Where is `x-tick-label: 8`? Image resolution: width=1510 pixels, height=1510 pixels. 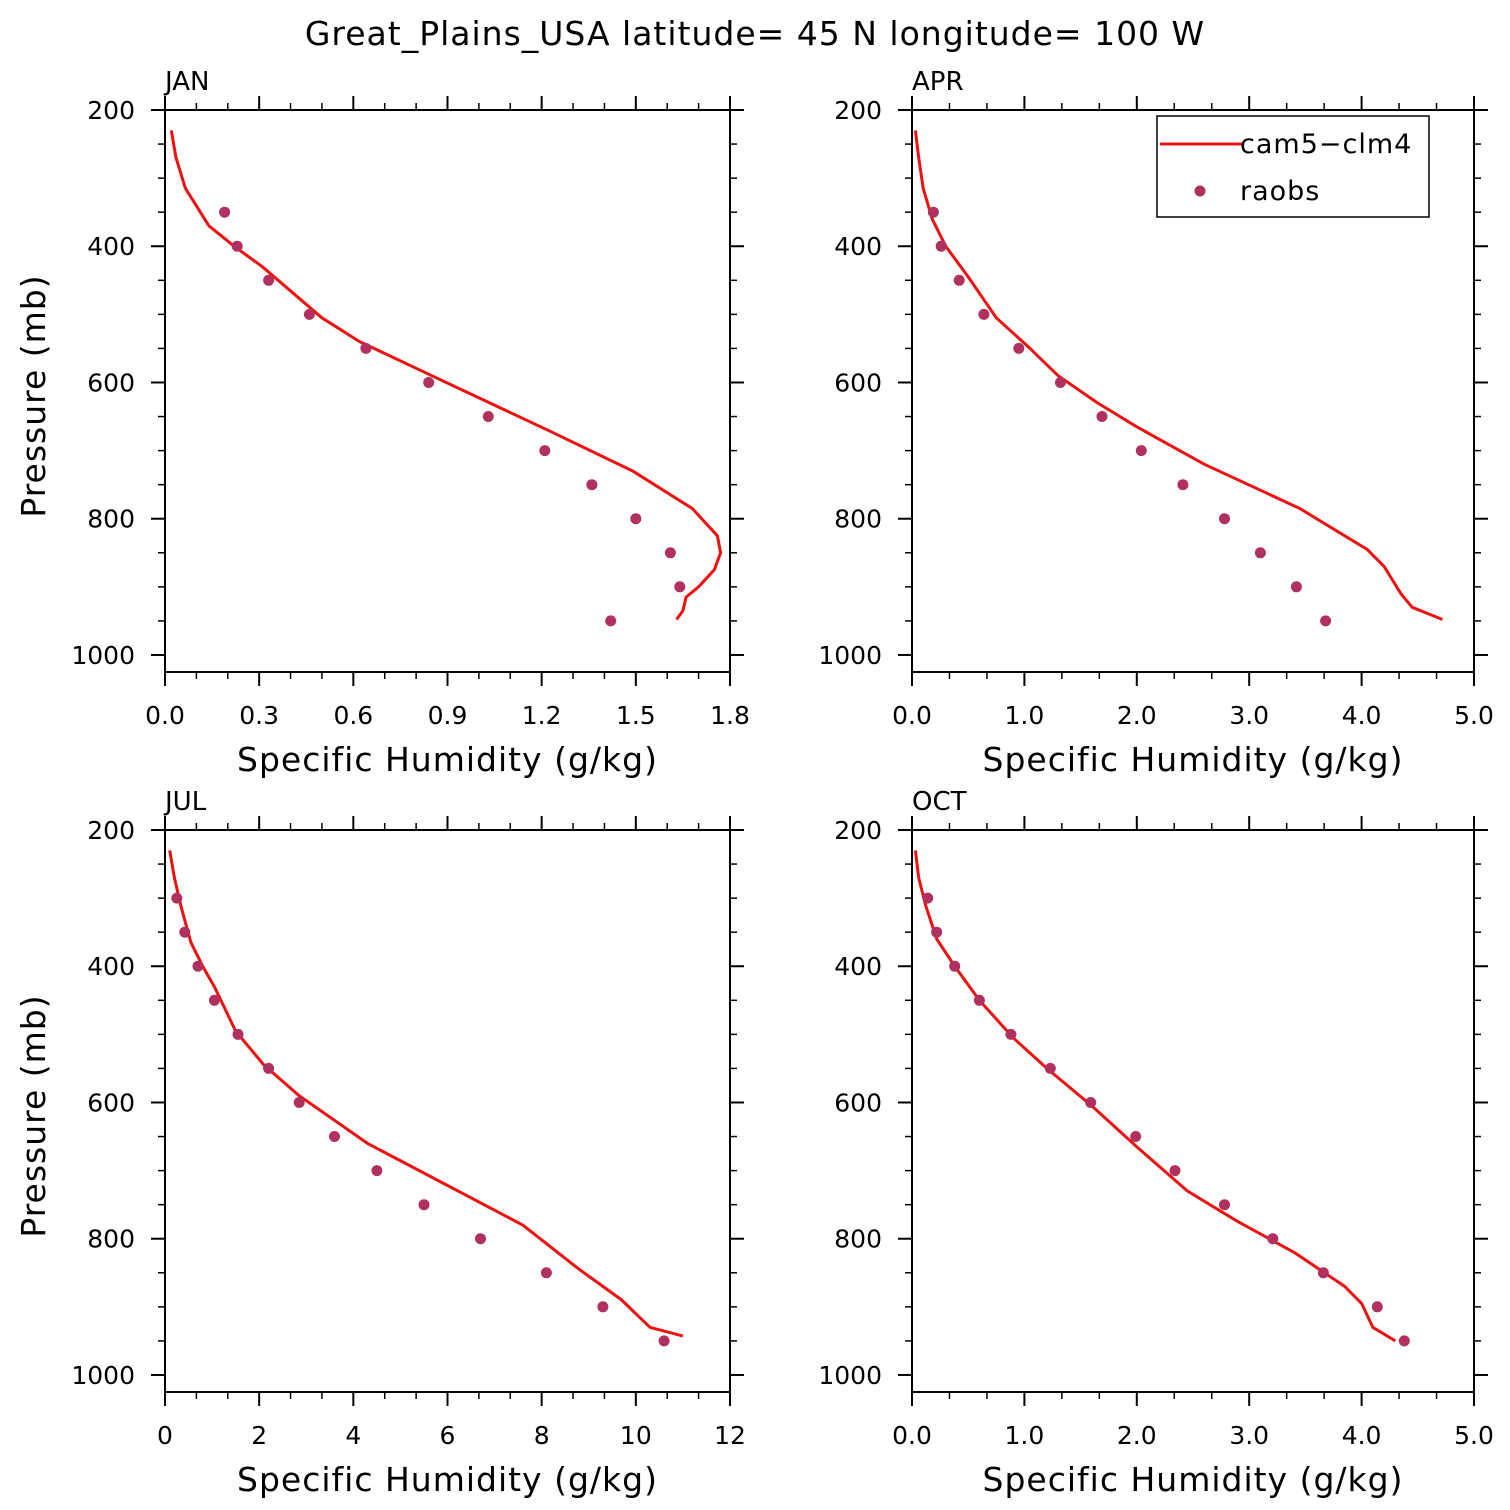 x-tick-label: 8 is located at coordinates (542, 1435).